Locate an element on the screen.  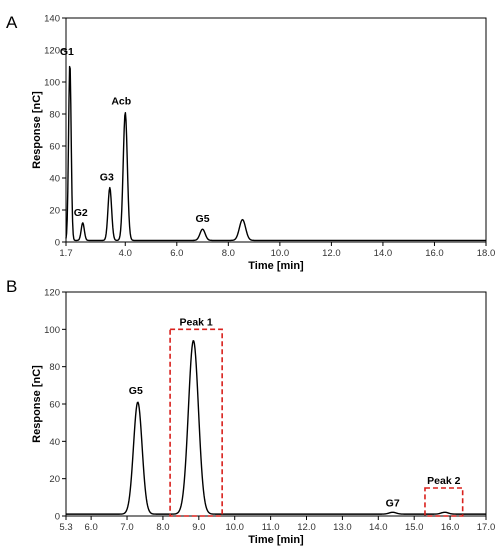
y-tick-label: 140 is located at coordinates (52, 19).